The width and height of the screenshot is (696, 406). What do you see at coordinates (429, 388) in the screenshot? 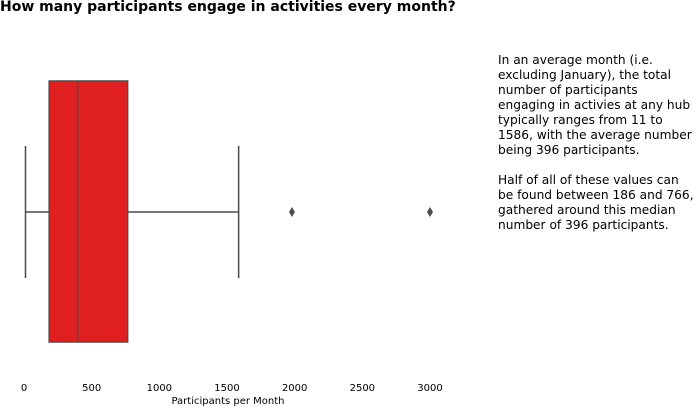
I see `x-tick-label-3000: 3000` at bounding box center [429, 388].